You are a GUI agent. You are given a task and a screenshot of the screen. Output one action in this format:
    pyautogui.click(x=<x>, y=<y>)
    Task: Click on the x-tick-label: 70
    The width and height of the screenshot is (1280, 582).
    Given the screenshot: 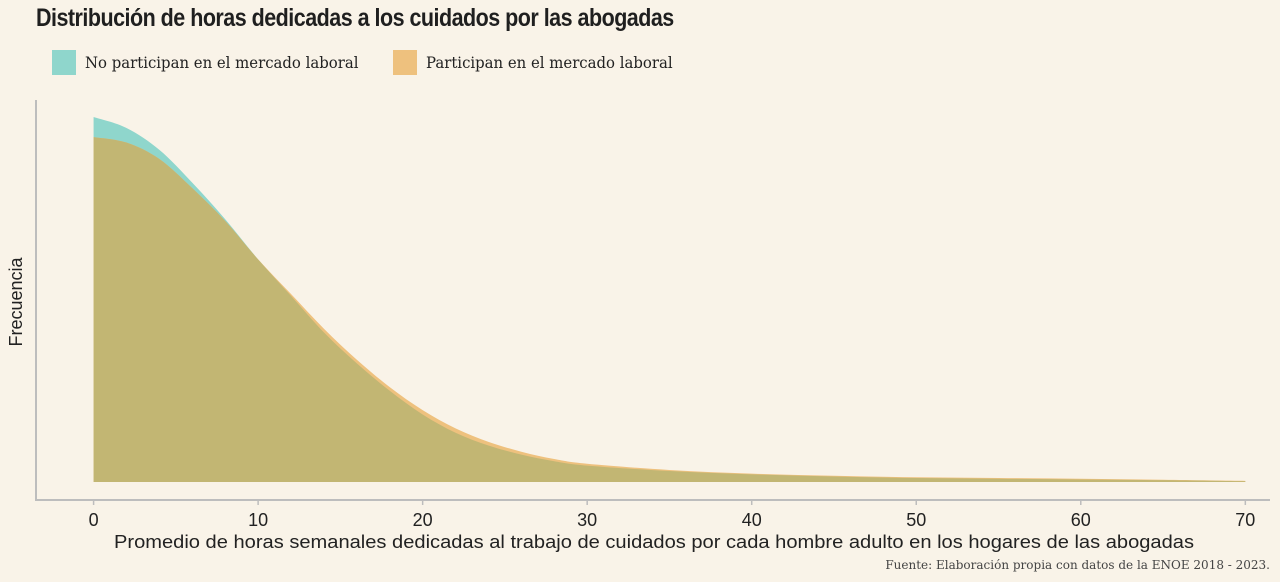 What is the action you would take?
    pyautogui.click(x=1245, y=520)
    